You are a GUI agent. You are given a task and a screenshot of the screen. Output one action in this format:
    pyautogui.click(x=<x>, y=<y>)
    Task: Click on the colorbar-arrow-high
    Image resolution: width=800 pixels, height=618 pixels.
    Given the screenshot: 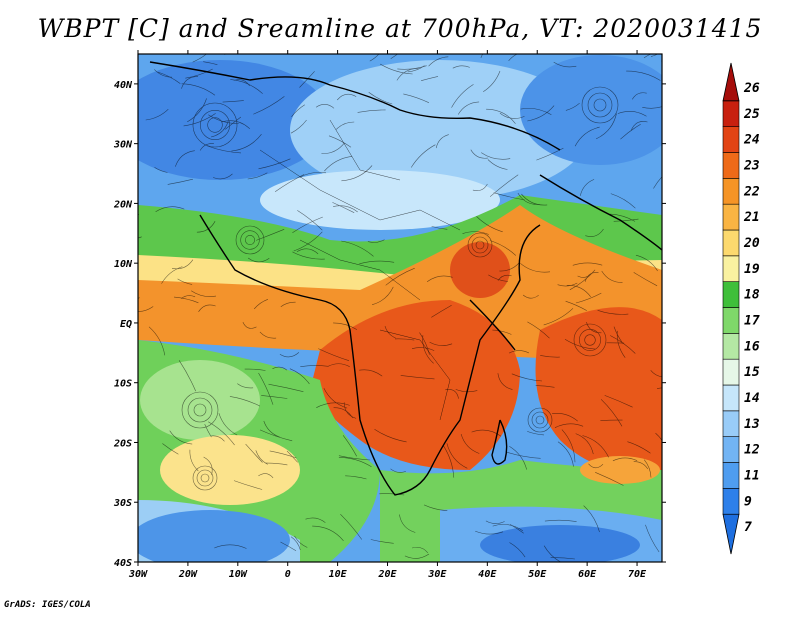 What is the action you would take?
    pyautogui.click(x=731, y=82)
    